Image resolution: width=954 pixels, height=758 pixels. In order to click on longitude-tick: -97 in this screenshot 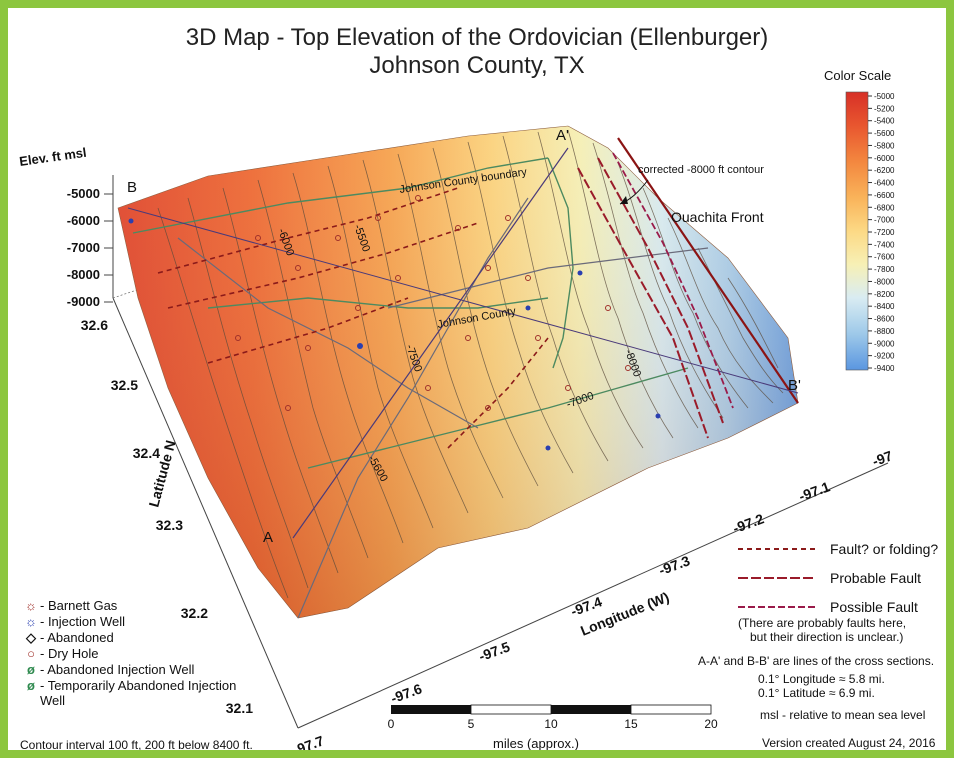, I will do `click(882, 458)`.